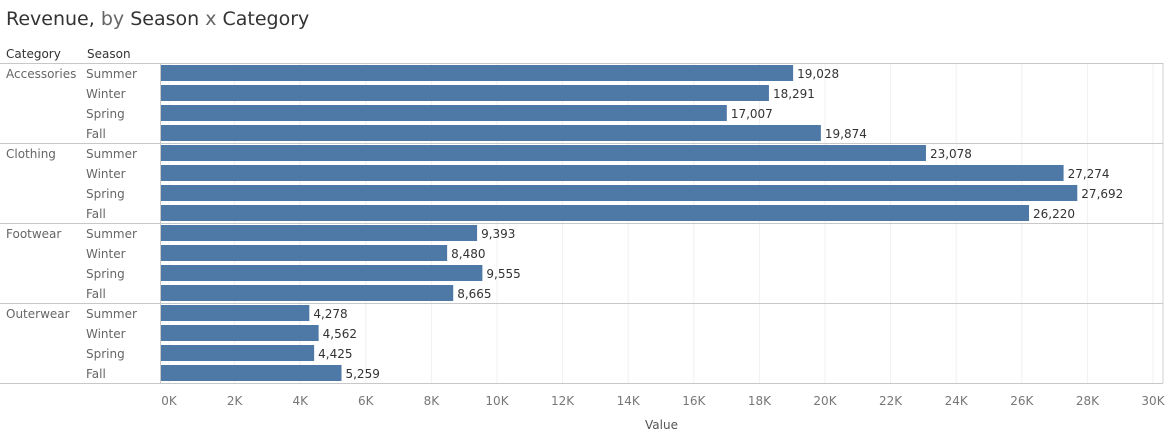 This screenshot has width=1166, height=441. I want to click on title-revenue: Revenue,, so click(50, 19).